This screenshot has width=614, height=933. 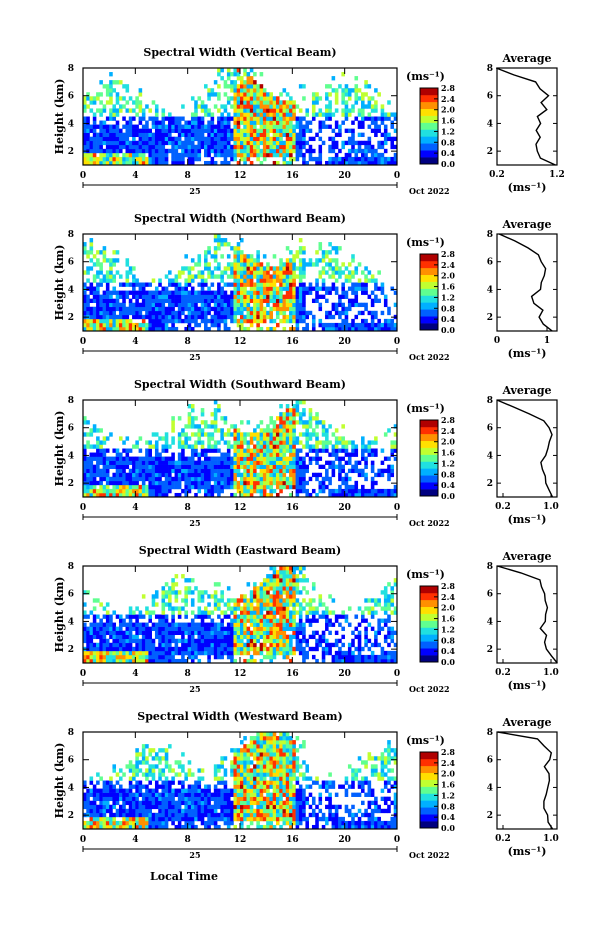 What do you see at coordinates (240, 384) in the screenshot?
I see `panel-title: Spectral Width (Southward Beam)` at bounding box center [240, 384].